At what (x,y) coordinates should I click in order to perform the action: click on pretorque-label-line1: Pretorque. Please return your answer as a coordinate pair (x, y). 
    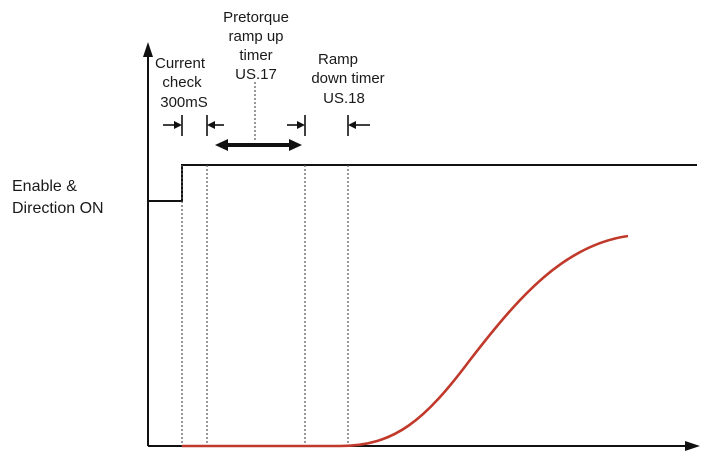
    Looking at the image, I should click on (256, 17).